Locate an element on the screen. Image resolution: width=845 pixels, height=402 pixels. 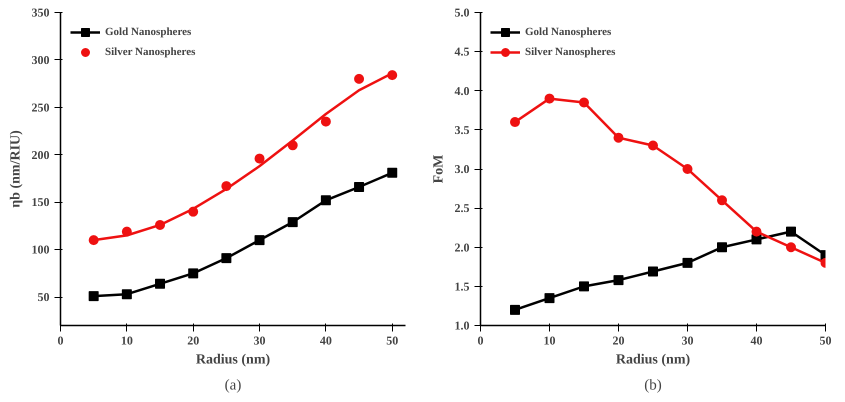
y-tick-label: 50 is located at coordinates (44, 297).